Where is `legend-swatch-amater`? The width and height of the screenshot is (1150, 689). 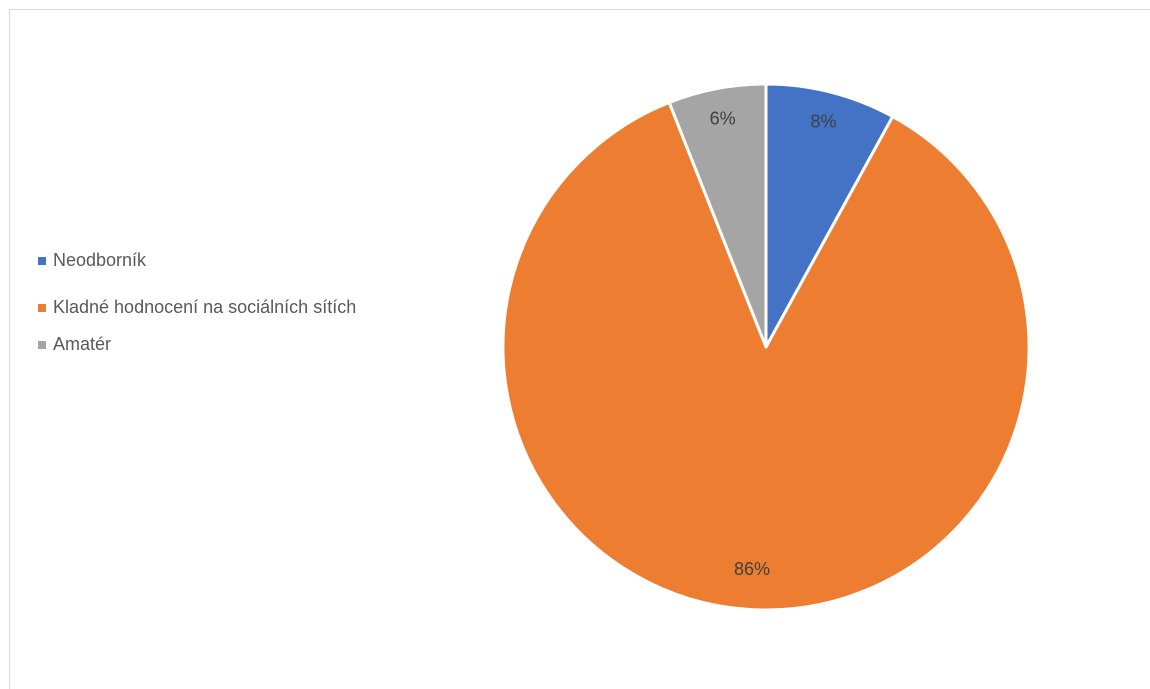
legend-swatch-amater is located at coordinates (42, 345).